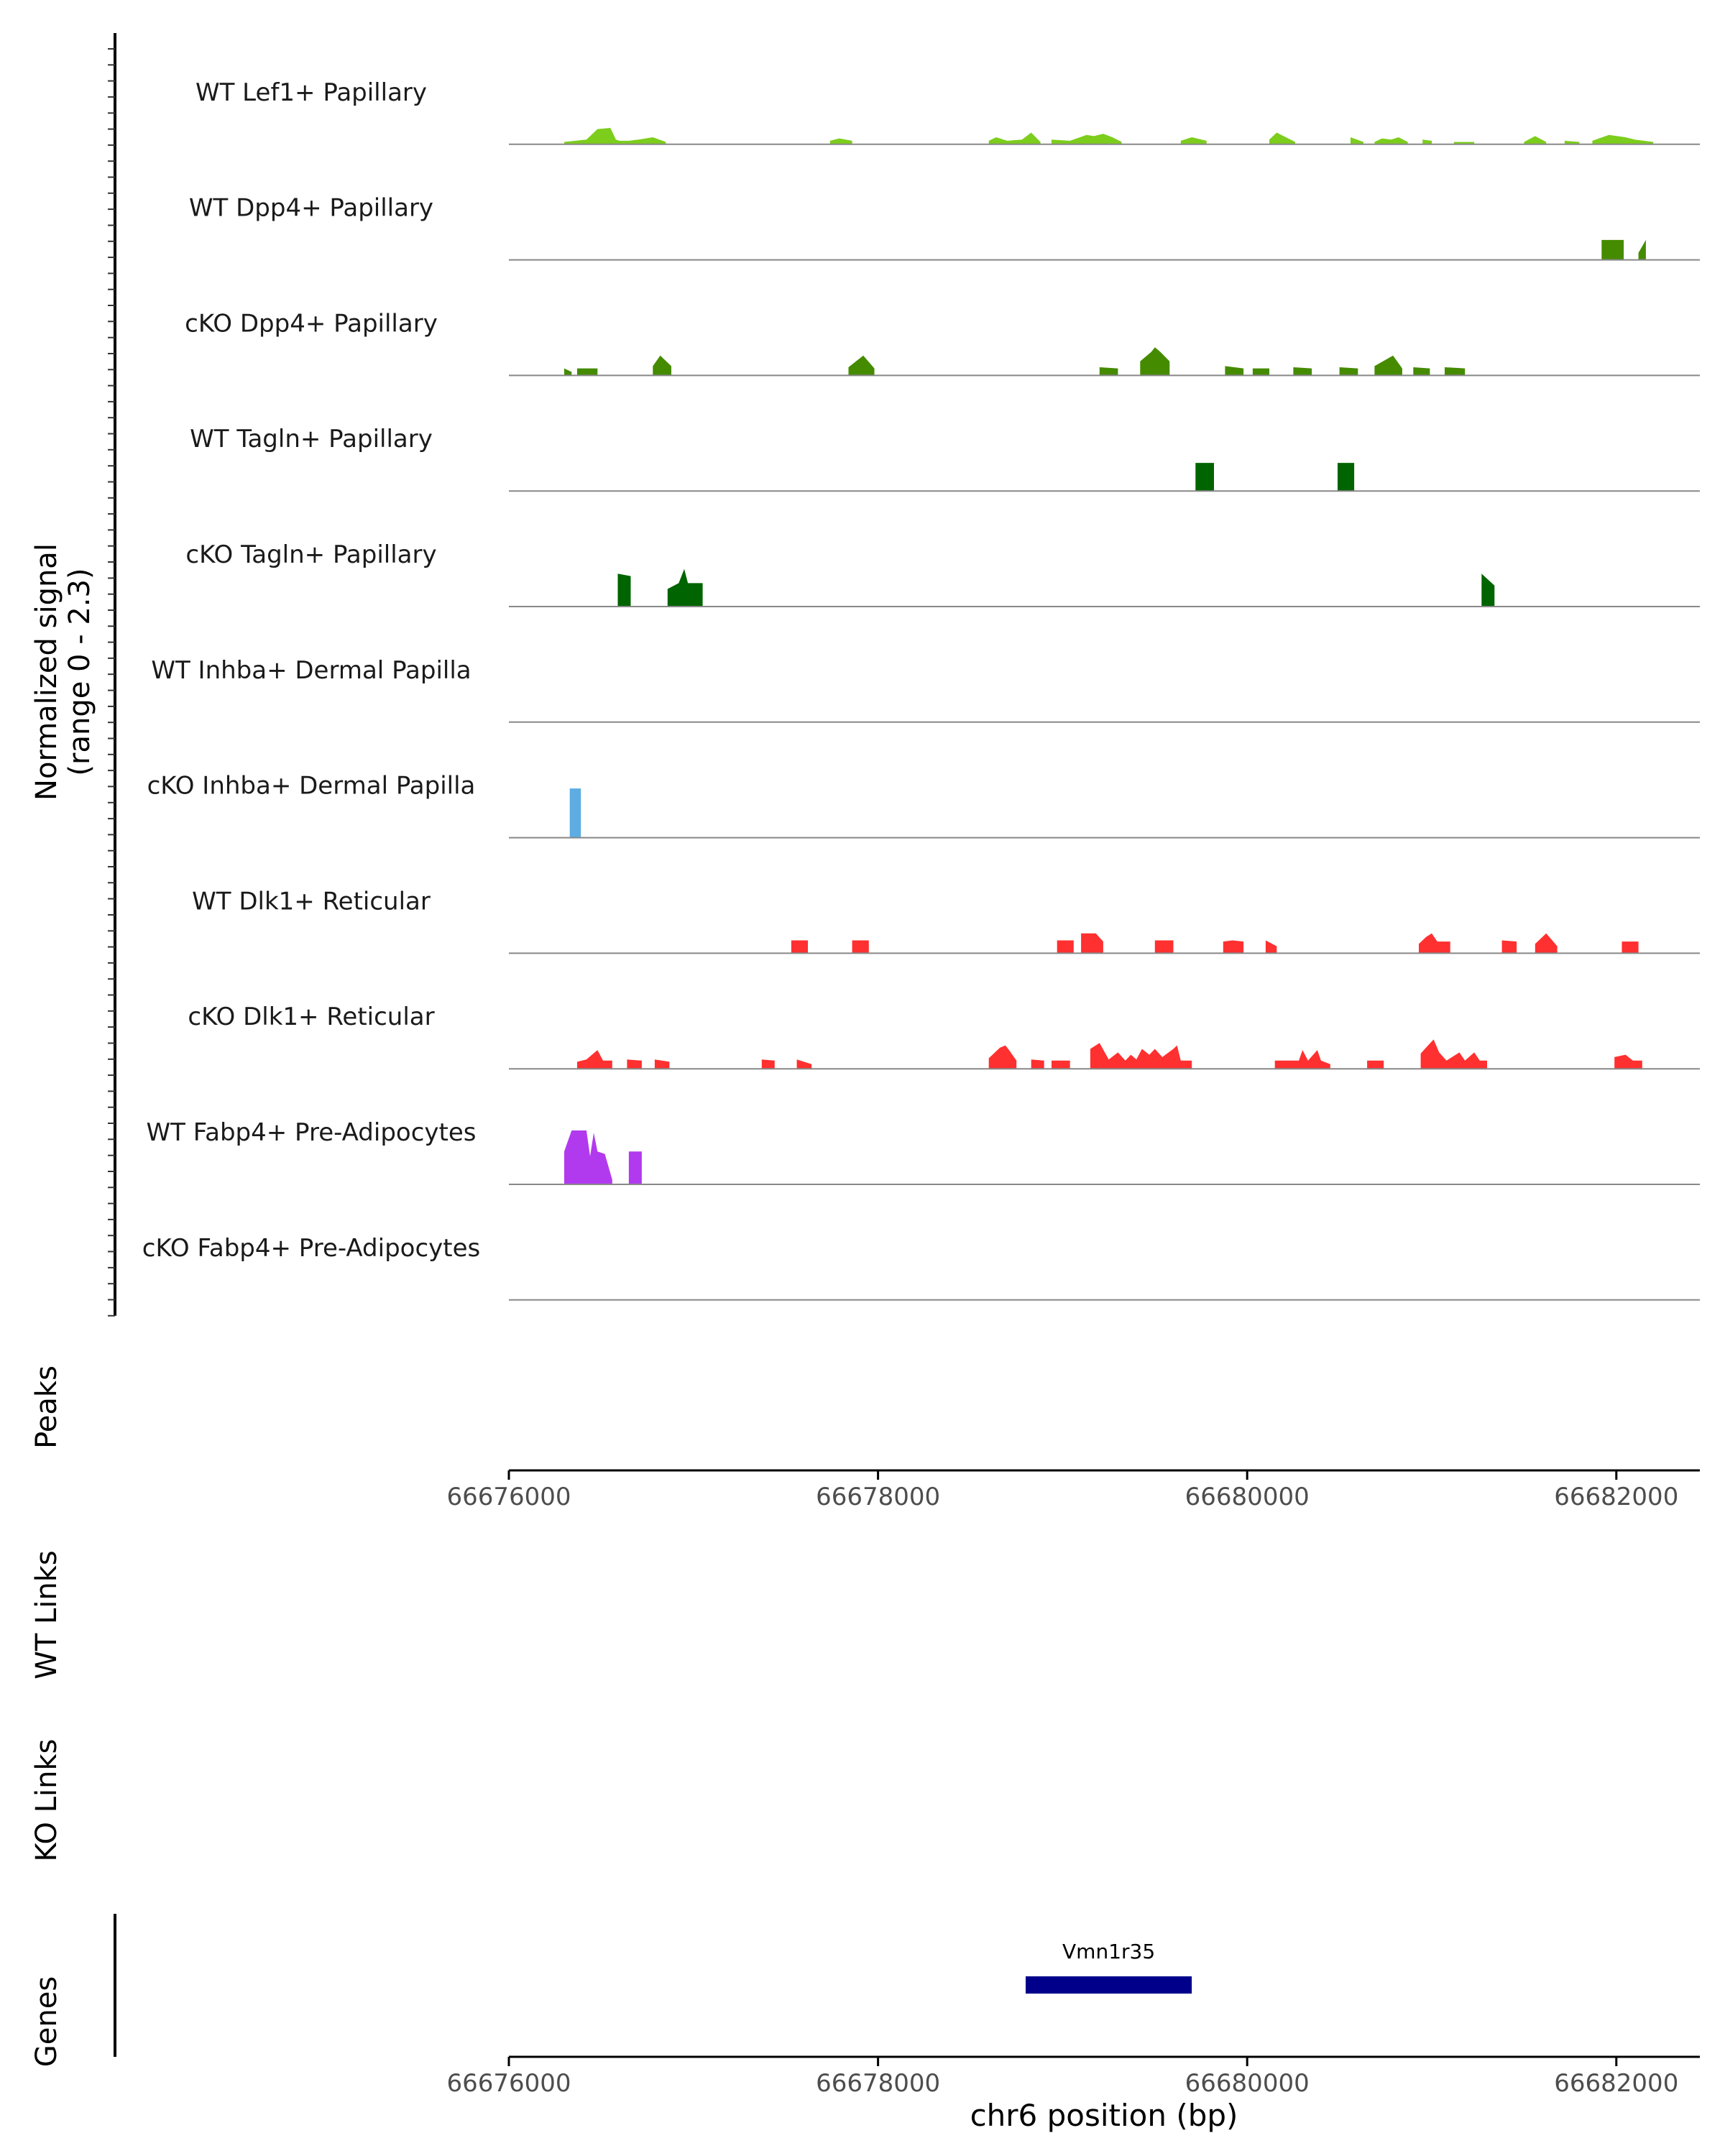 The image size is (1725, 2156). Describe the element at coordinates (112, 675) in the screenshot. I see `left-tick-axis` at that location.